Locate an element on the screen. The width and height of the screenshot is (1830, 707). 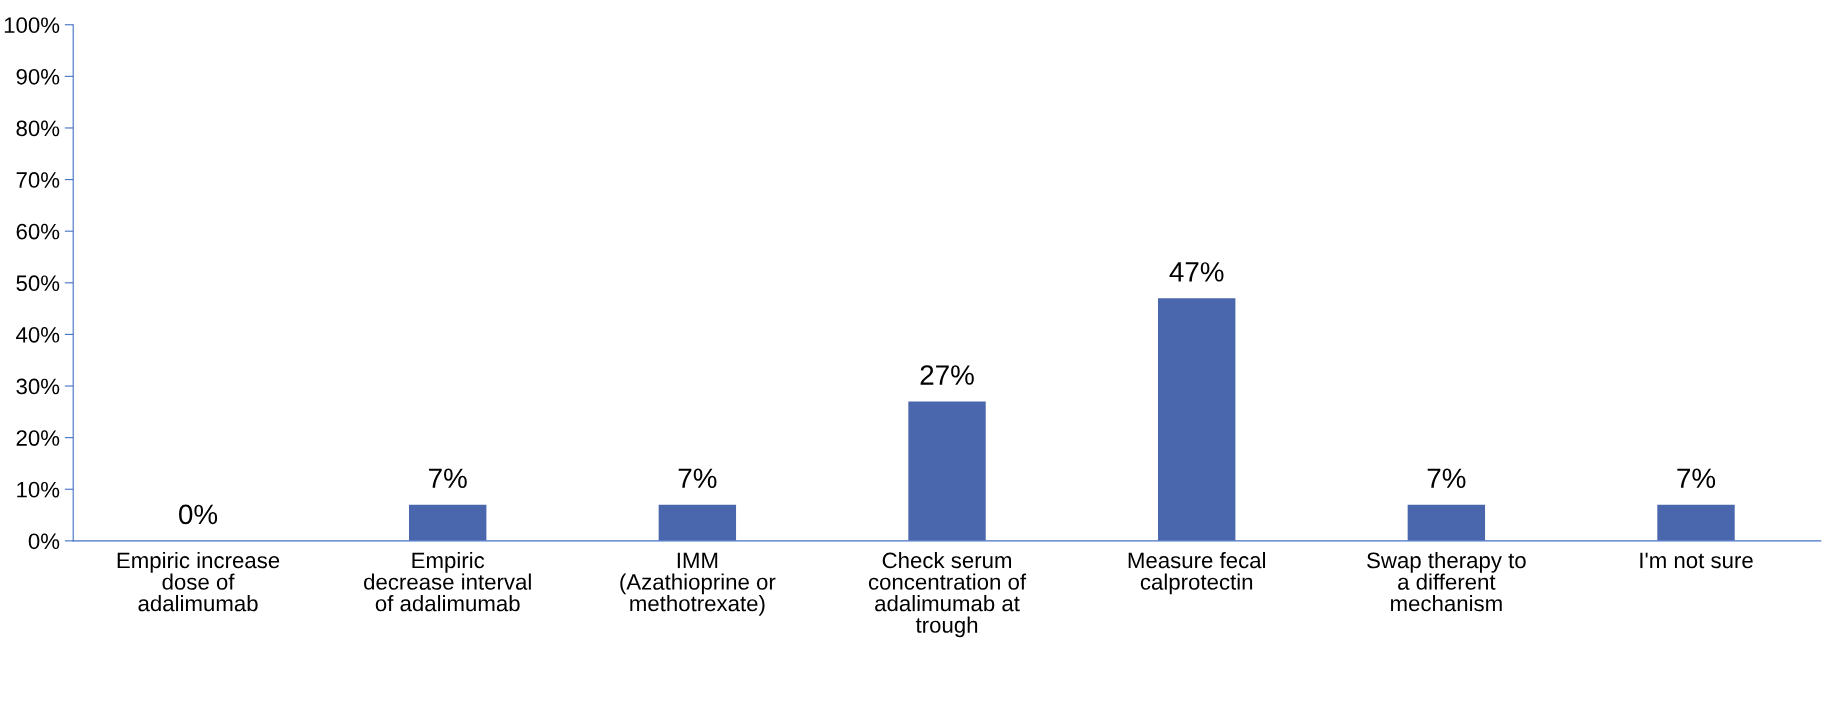
x-tick-label: Swap therapy to a different mechanism is located at coordinates (1446, 581).